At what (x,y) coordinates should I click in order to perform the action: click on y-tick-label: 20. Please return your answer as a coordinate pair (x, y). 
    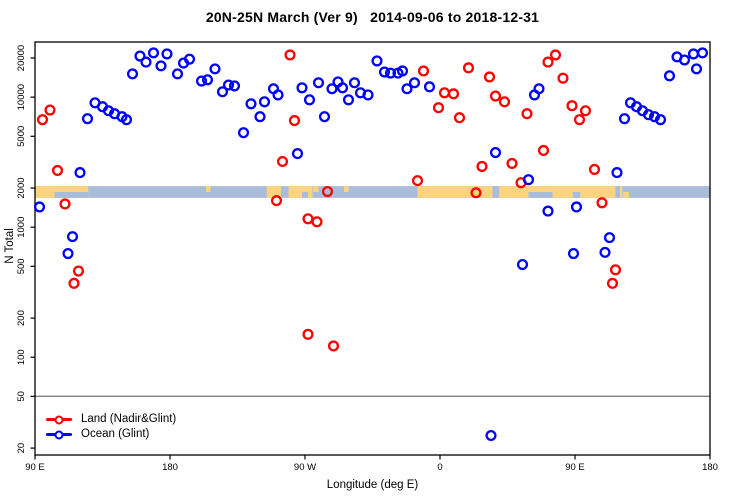
    Looking at the image, I should click on (21, 448).